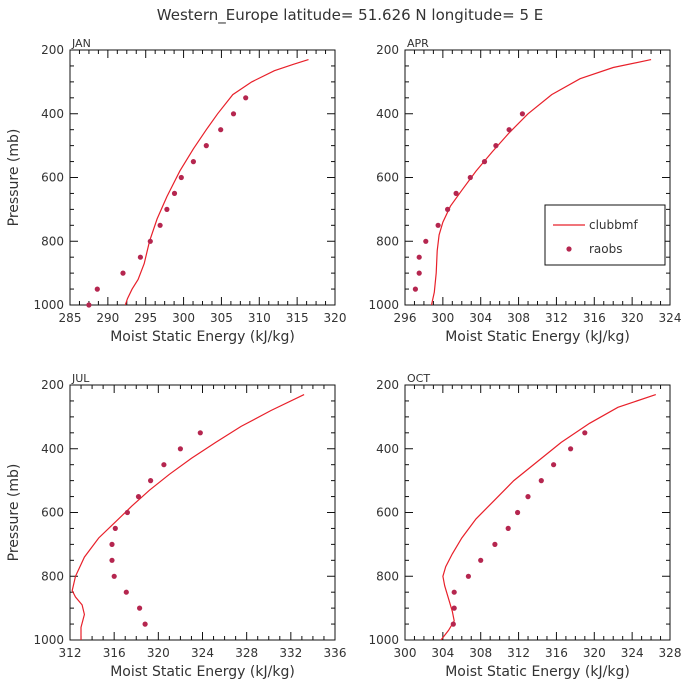 The width and height of the screenshot is (700, 700). I want to click on x-tick-label: 285, so click(70, 318).